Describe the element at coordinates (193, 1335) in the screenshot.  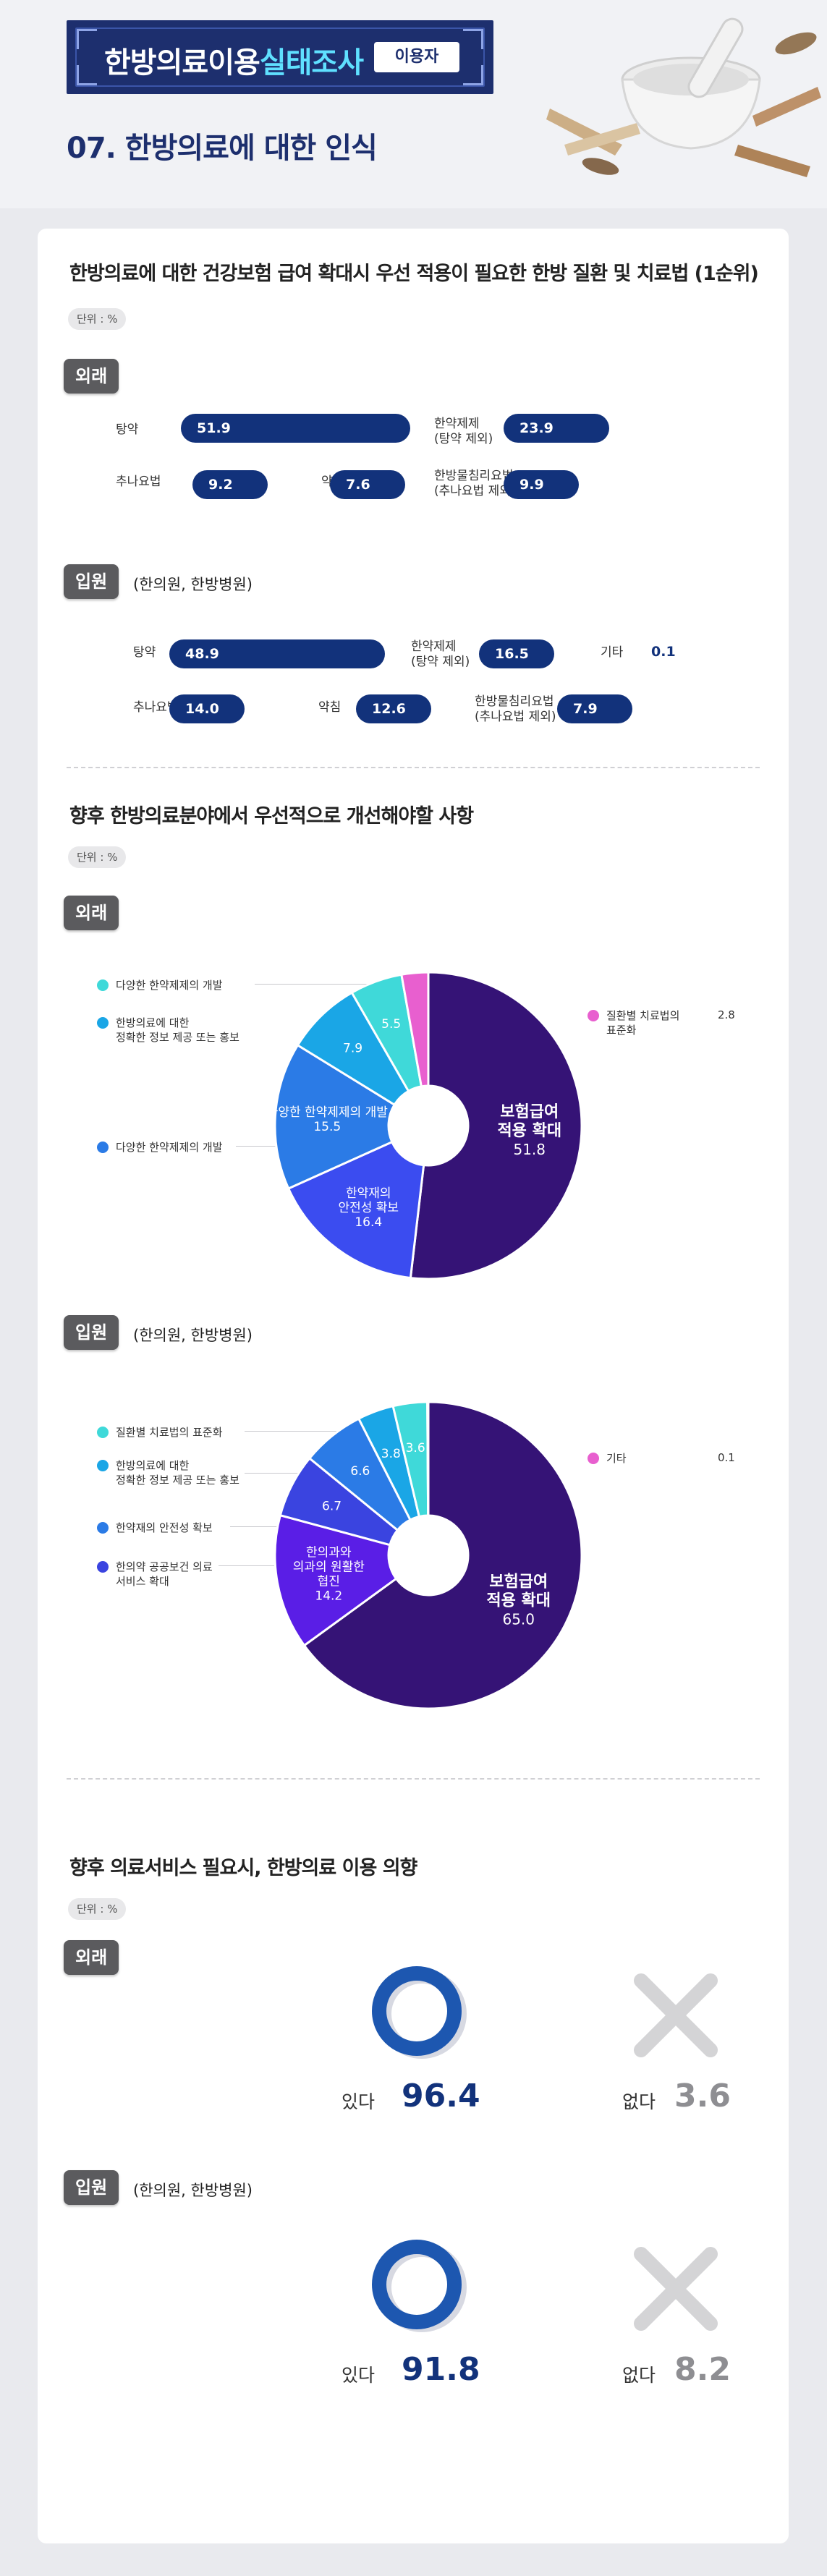
I see `q2-inpatient-note: (한의원, 한방병원)` at that location.